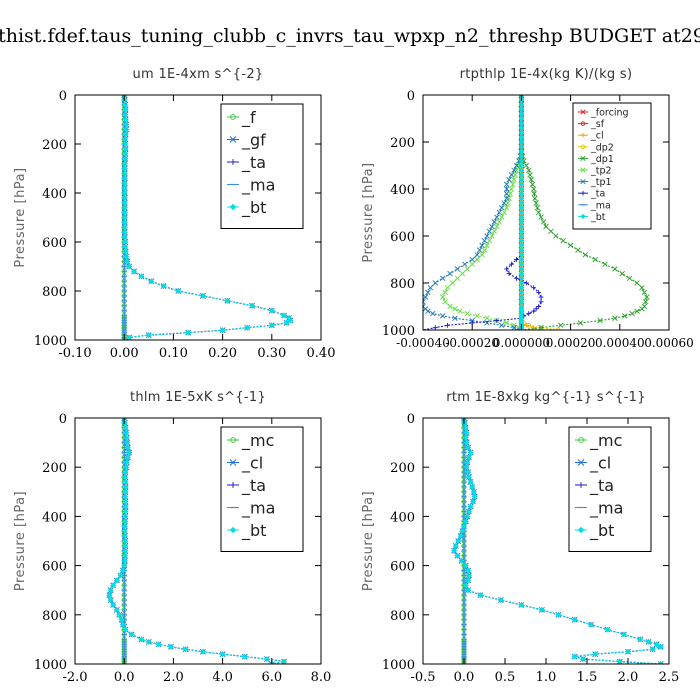  I want to click on legend-label: _gf, so click(253, 141).